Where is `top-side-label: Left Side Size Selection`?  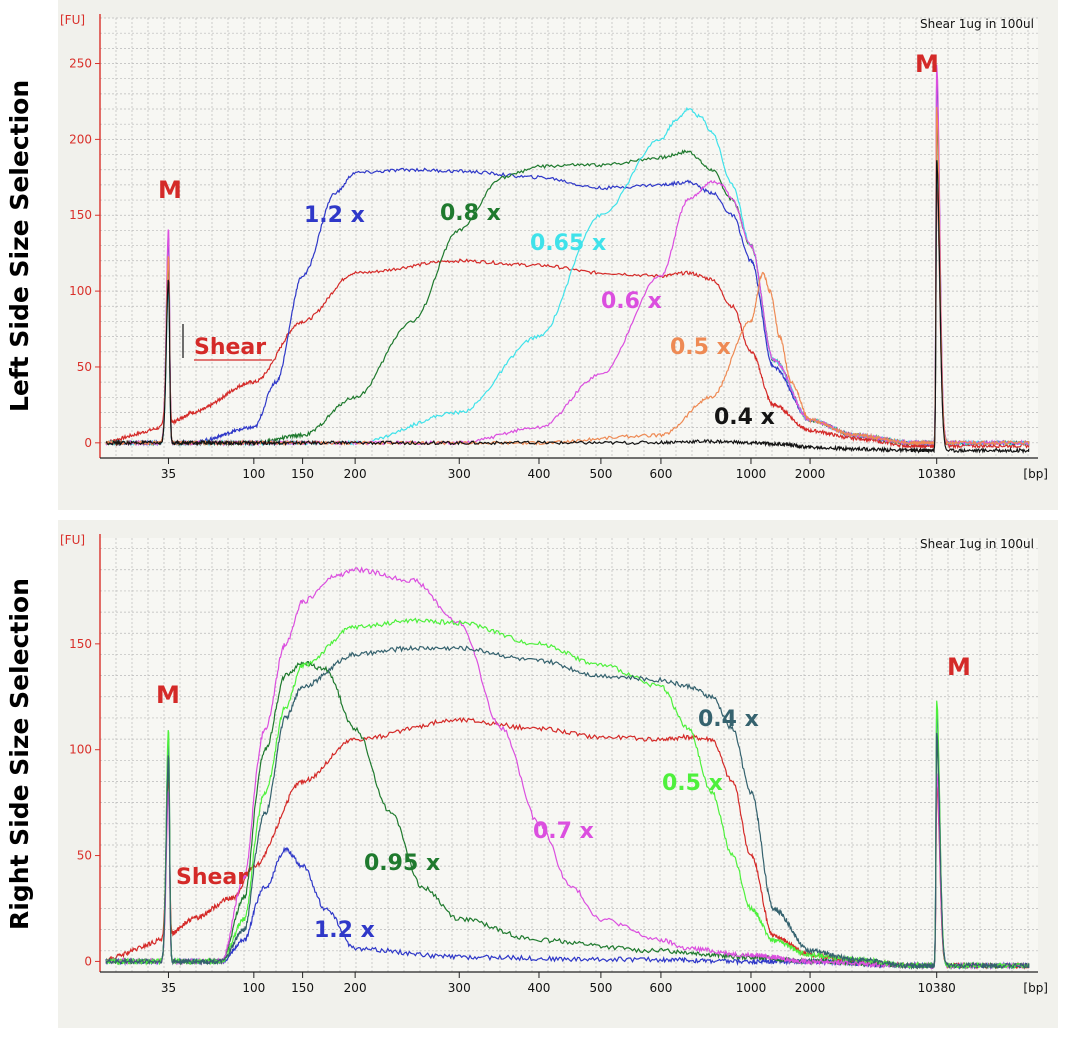 top-side-label: Left Side Size Selection is located at coordinates (19, 245).